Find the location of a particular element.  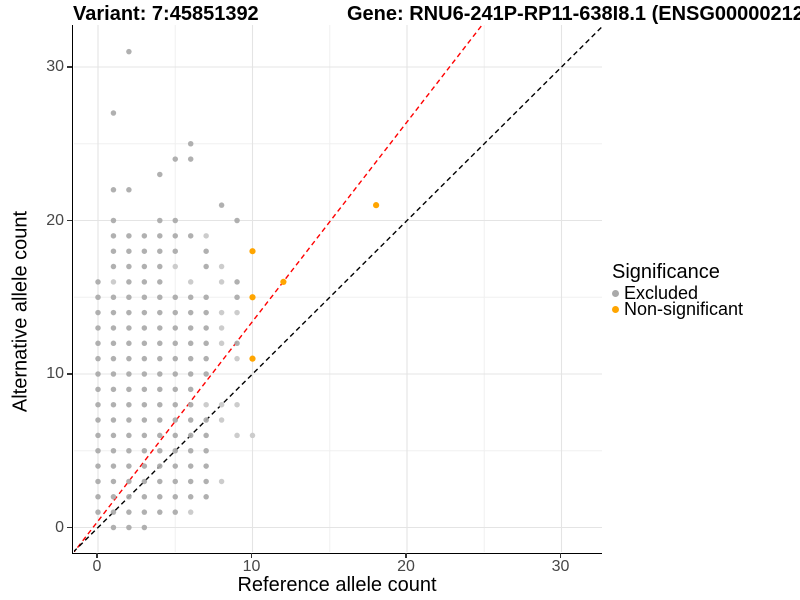

legend-item-label: Non-significant is located at coordinates (684, 308).